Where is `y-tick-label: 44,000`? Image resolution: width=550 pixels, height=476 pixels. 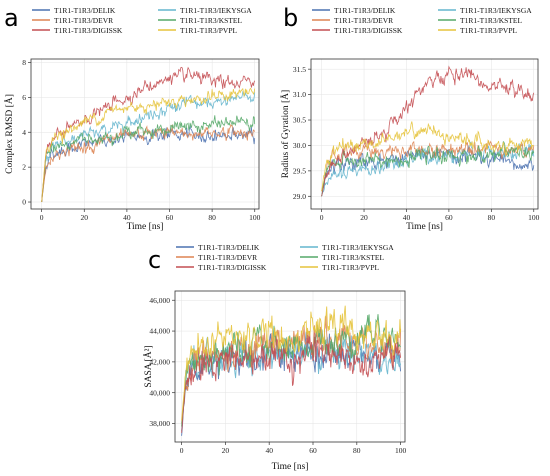
y-tick-label: 44,000 is located at coordinates (159, 331).